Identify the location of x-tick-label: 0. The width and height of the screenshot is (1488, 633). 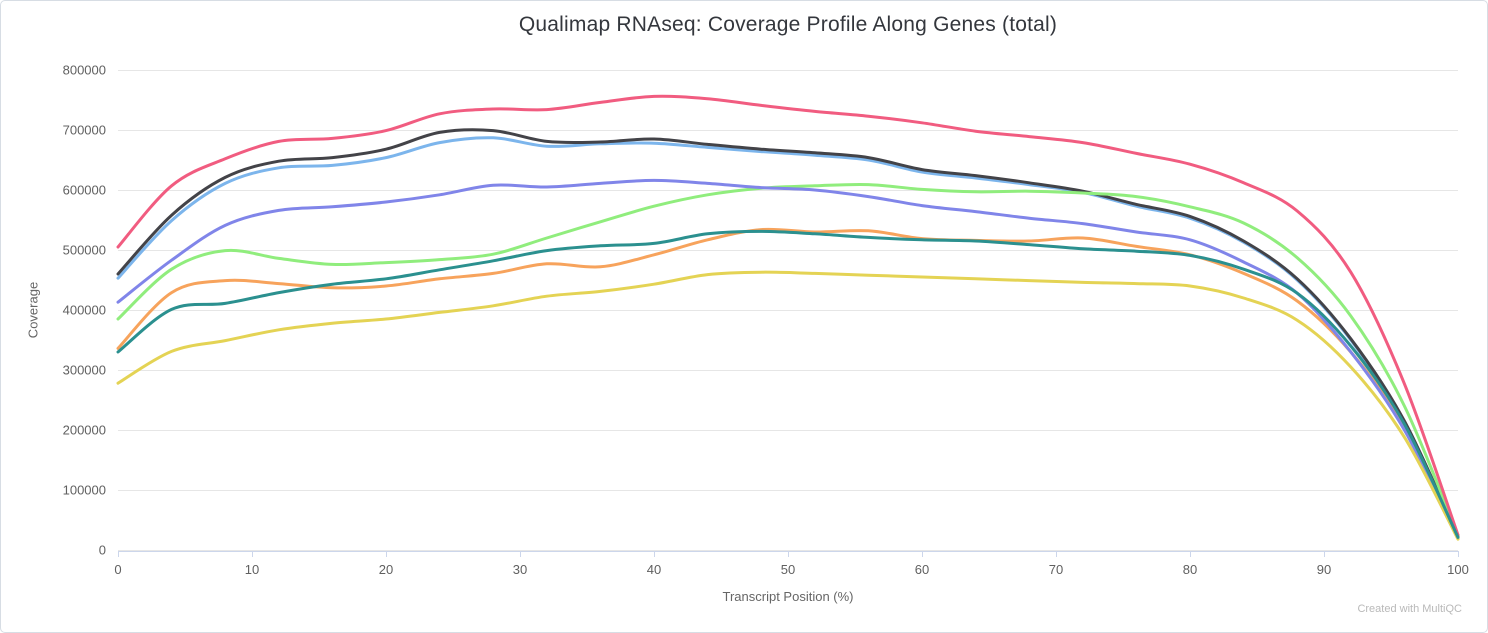
(117, 569).